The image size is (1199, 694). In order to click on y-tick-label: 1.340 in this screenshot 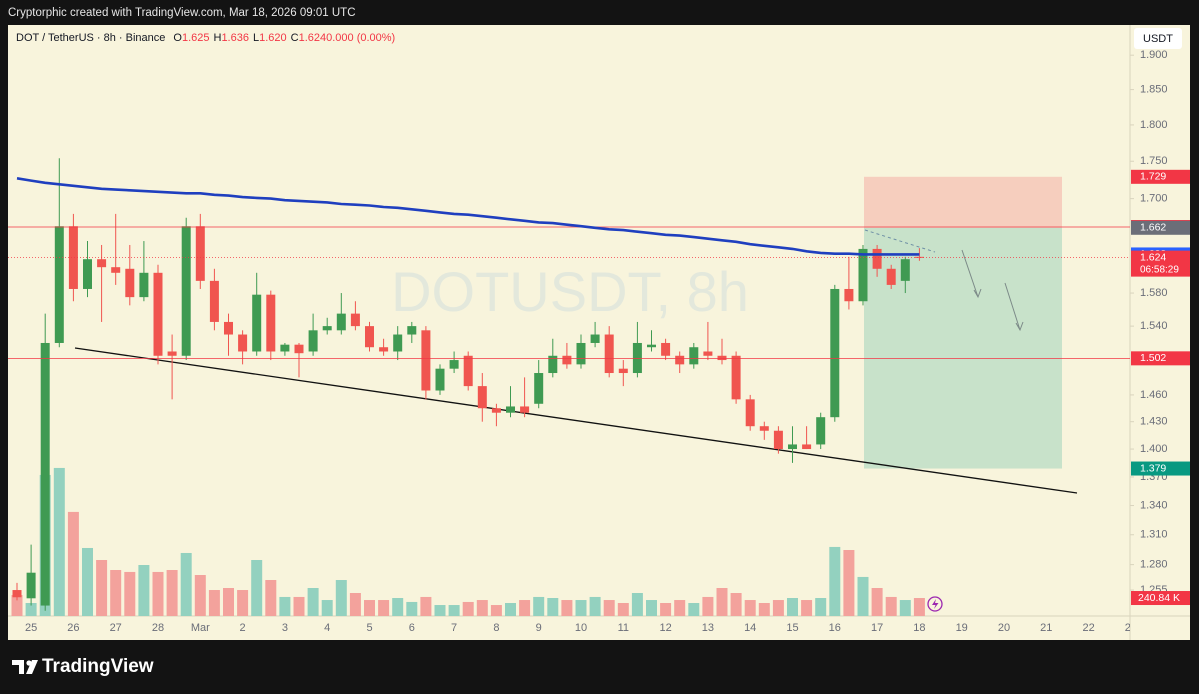, I will do `click(1154, 505)`.